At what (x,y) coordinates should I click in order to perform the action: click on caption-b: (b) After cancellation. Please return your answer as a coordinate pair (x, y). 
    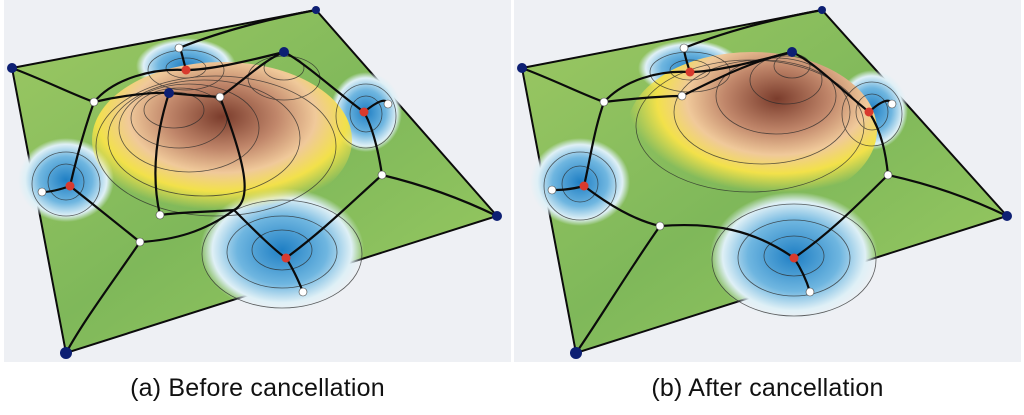
    Looking at the image, I should click on (767, 388).